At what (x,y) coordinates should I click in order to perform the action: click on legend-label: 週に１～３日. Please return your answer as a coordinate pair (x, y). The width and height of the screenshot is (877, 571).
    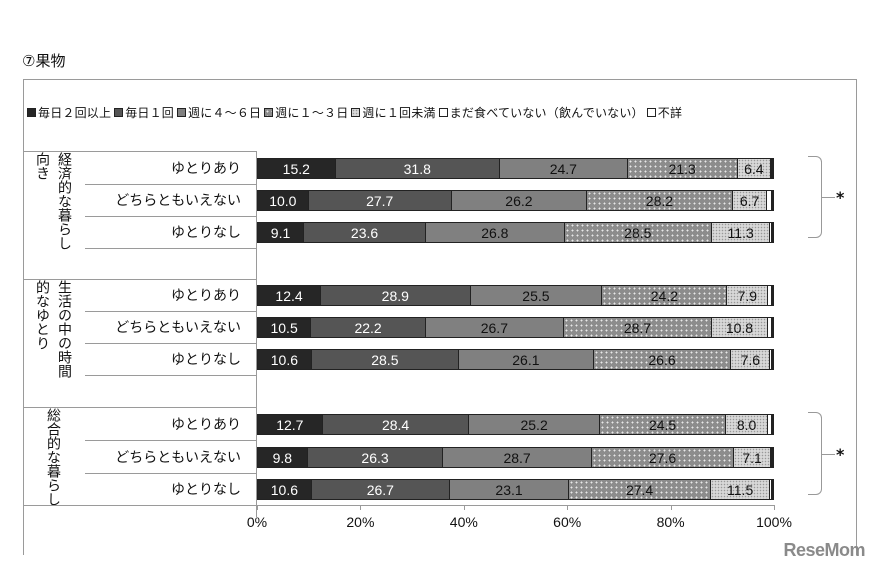
    Looking at the image, I should click on (312, 113).